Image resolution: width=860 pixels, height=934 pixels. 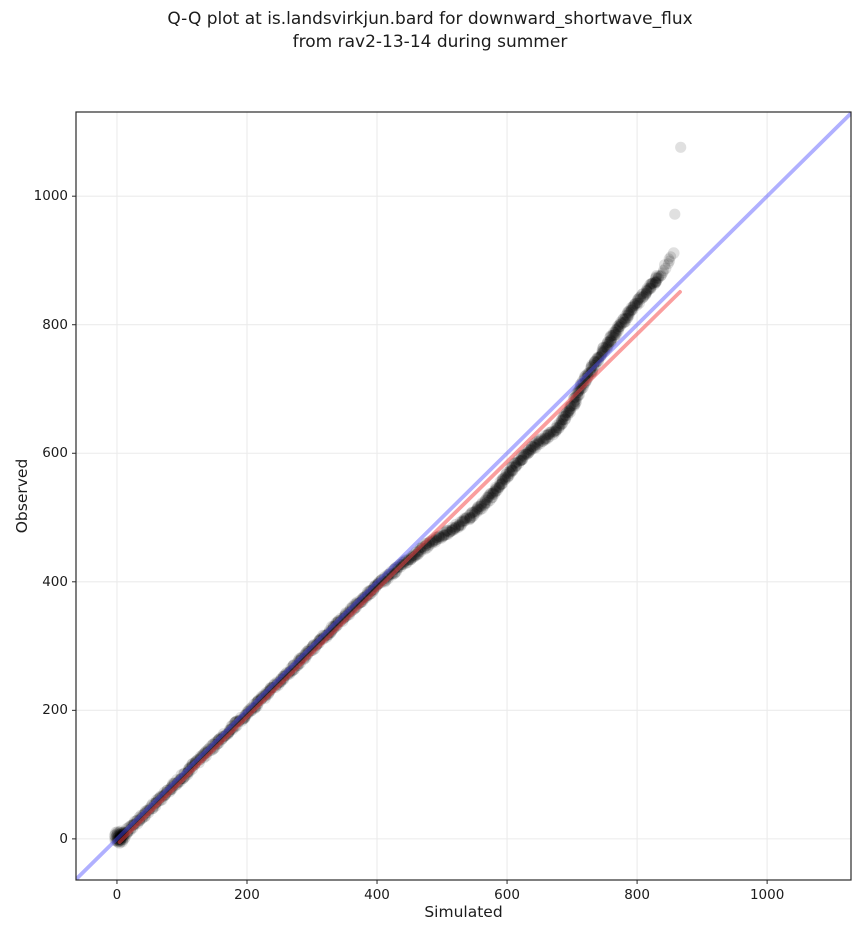 What do you see at coordinates (637, 895) in the screenshot?
I see `x-tick-label: 800` at bounding box center [637, 895].